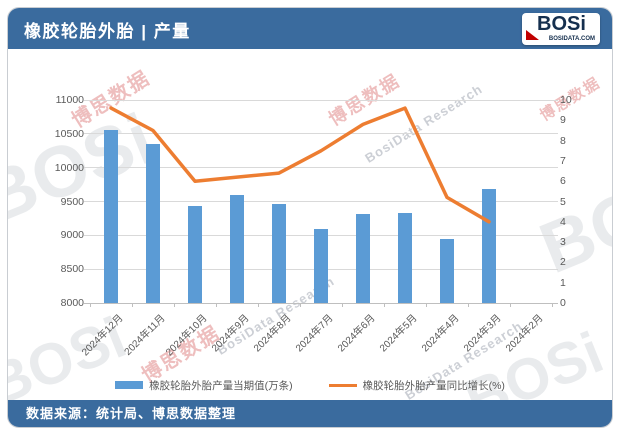 This screenshot has width=622, height=435. What do you see at coordinates (447, 270) in the screenshot?
I see `bar-2024年4月` at bounding box center [447, 270].